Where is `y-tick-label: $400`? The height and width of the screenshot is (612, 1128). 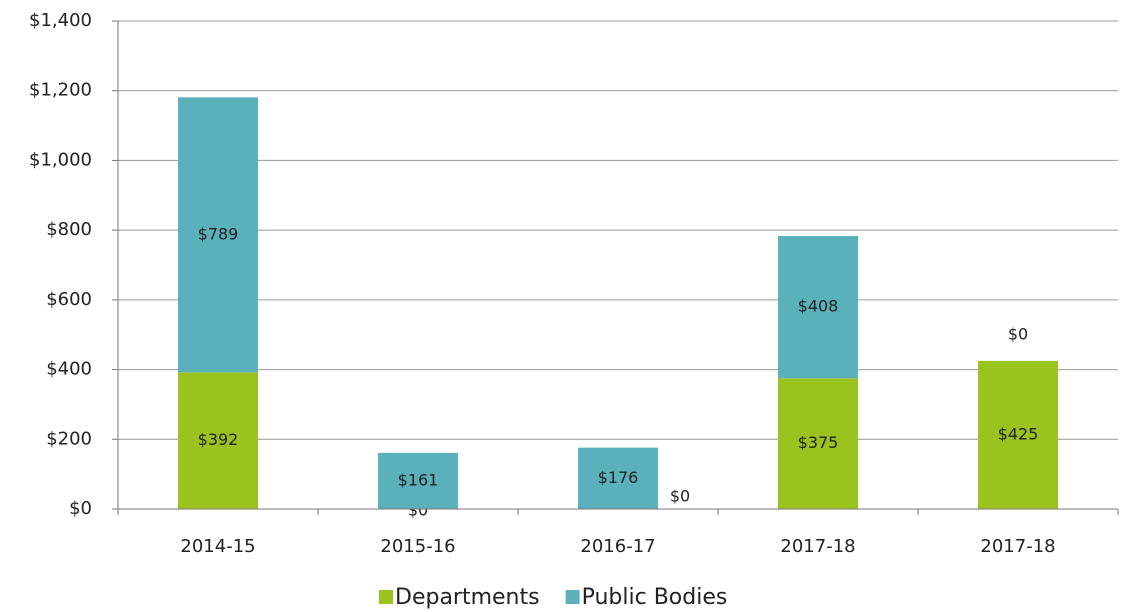 y-tick-label: $400 is located at coordinates (69, 369).